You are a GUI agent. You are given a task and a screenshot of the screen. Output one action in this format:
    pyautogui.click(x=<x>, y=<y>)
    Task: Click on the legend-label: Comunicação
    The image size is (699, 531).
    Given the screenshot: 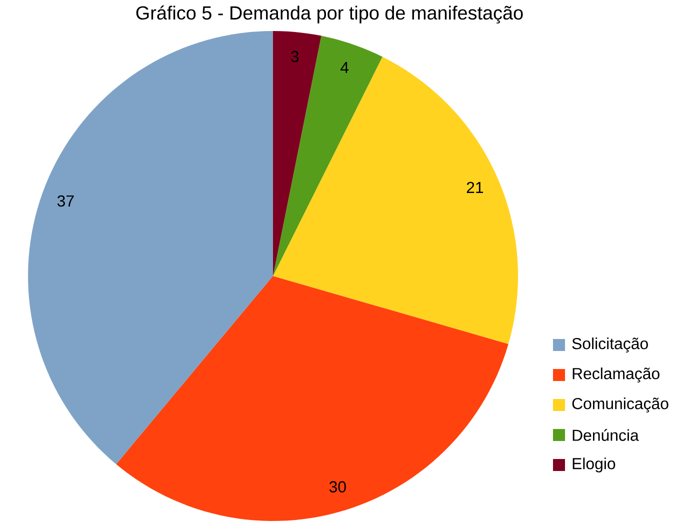 What is the action you would take?
    pyautogui.click(x=620, y=405)
    